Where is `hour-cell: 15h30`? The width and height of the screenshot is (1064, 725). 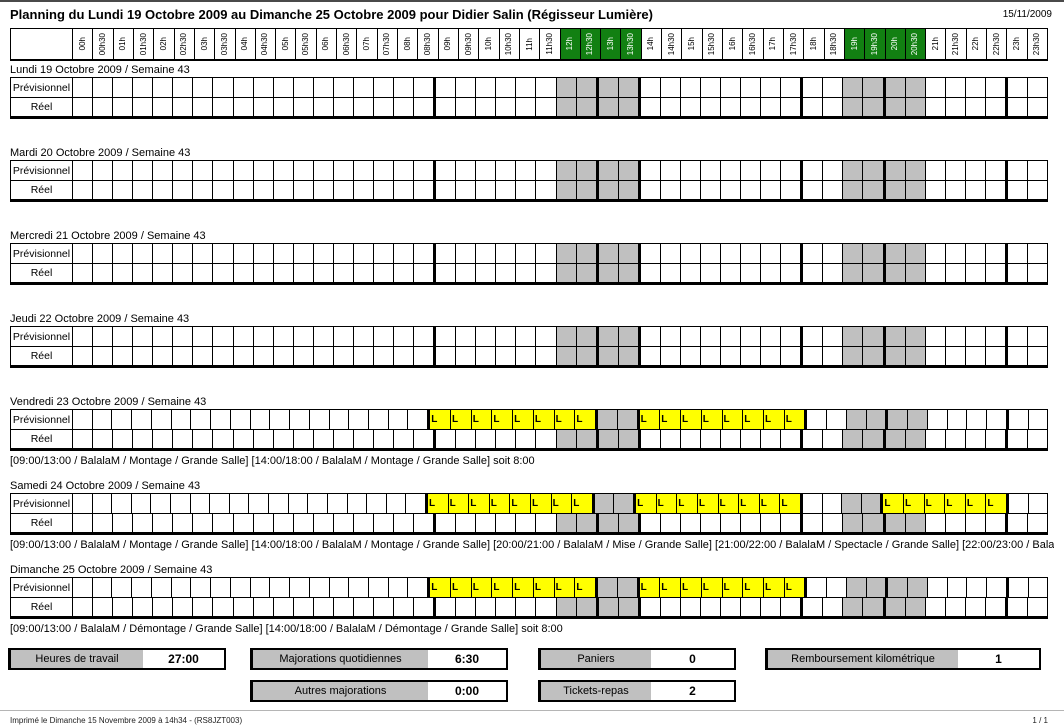
hour-cell: 15h30 is located at coordinates (711, 44).